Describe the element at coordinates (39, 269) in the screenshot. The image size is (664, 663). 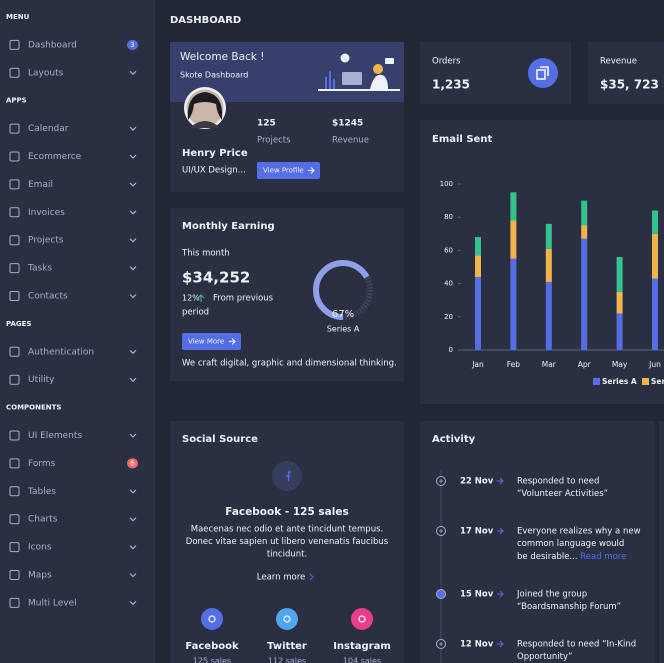
I see `menu-label: Tasks` at that location.